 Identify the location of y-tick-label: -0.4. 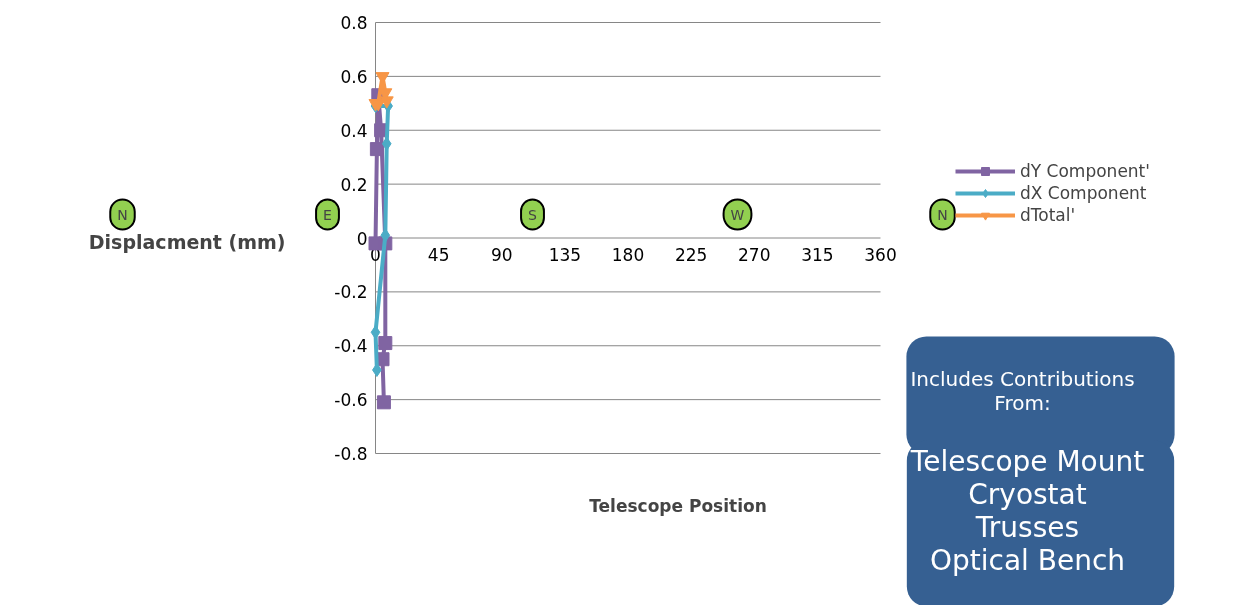
(351, 346).